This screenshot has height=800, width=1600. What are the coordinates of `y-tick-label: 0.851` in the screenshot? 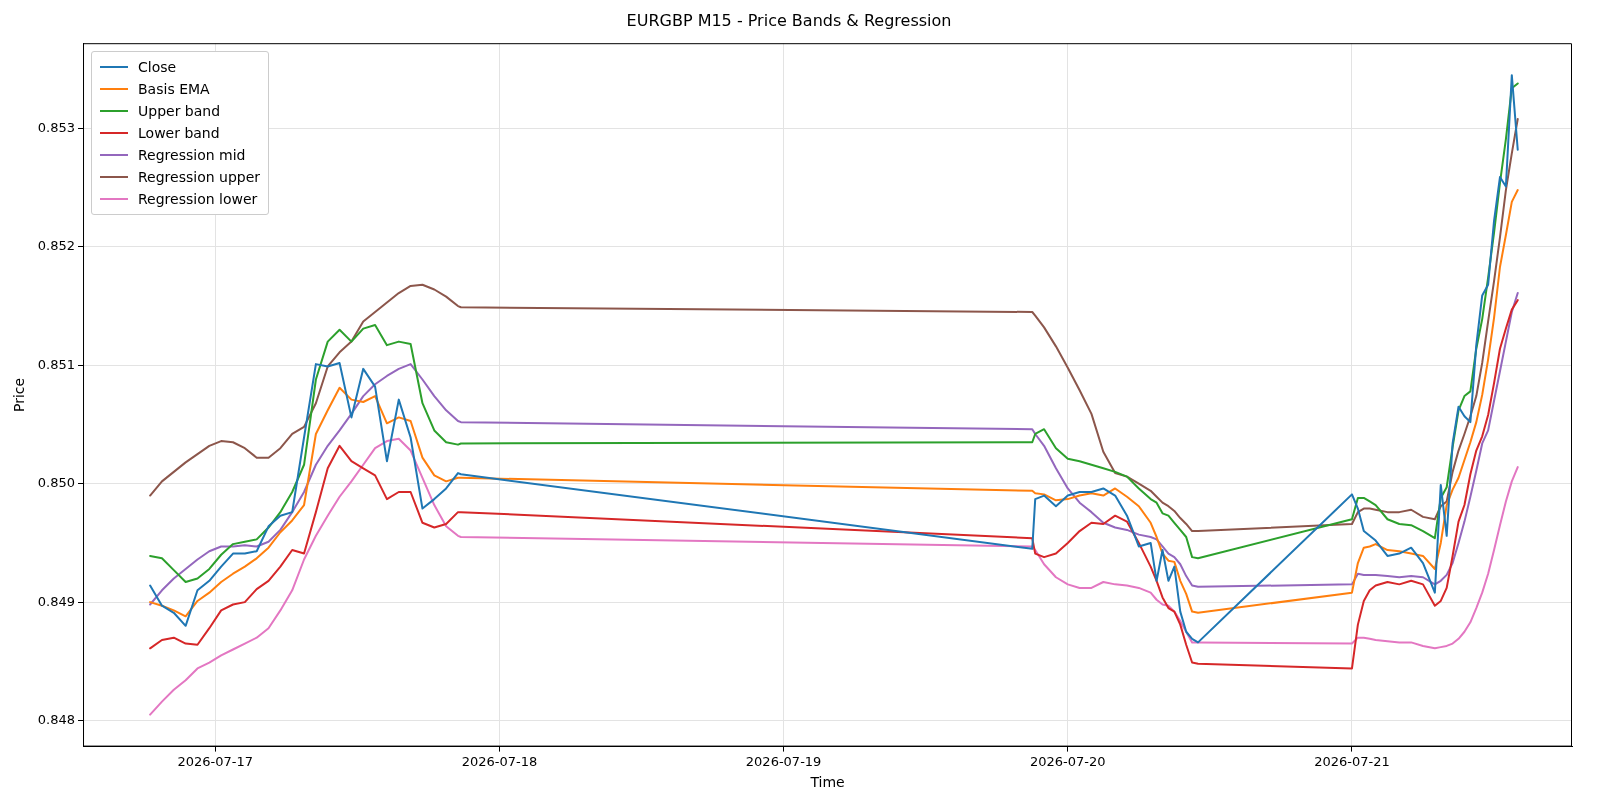 It's located at (56, 364).